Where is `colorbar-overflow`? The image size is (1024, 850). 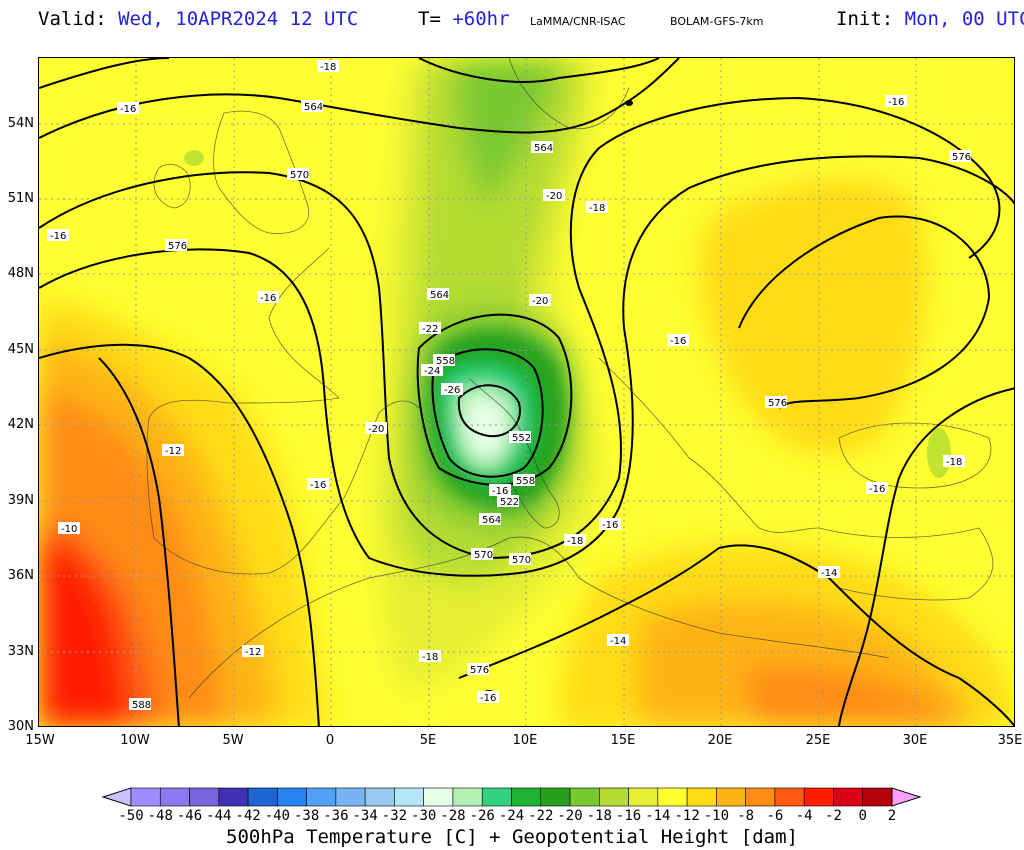 colorbar-overflow is located at coordinates (906, 797).